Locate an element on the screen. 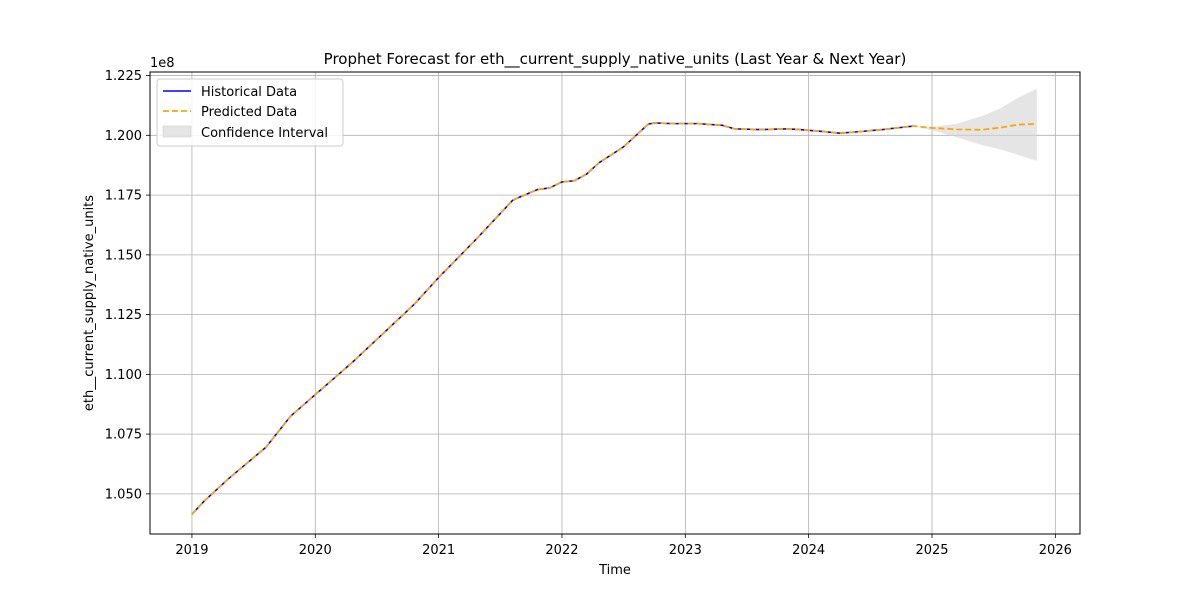 The image size is (1200, 604). y-tick-label: 1.225 is located at coordinates (123, 76).